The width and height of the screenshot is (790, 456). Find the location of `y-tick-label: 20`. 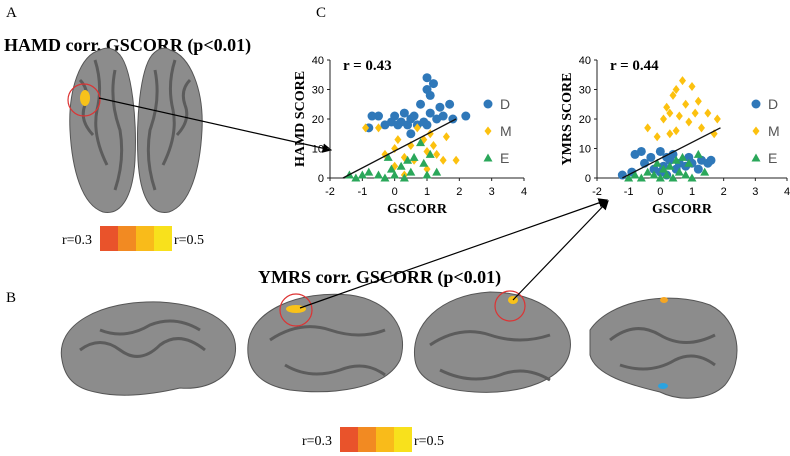

y-tick-label: 20 is located at coordinates (318, 120).